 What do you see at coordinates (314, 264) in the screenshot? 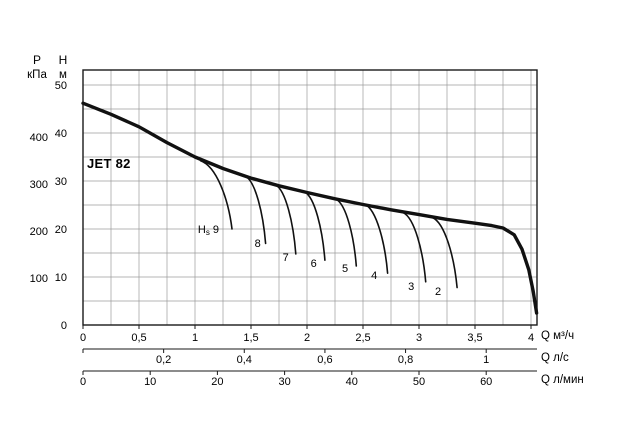
I see `svg-text: 6` at bounding box center [314, 264].